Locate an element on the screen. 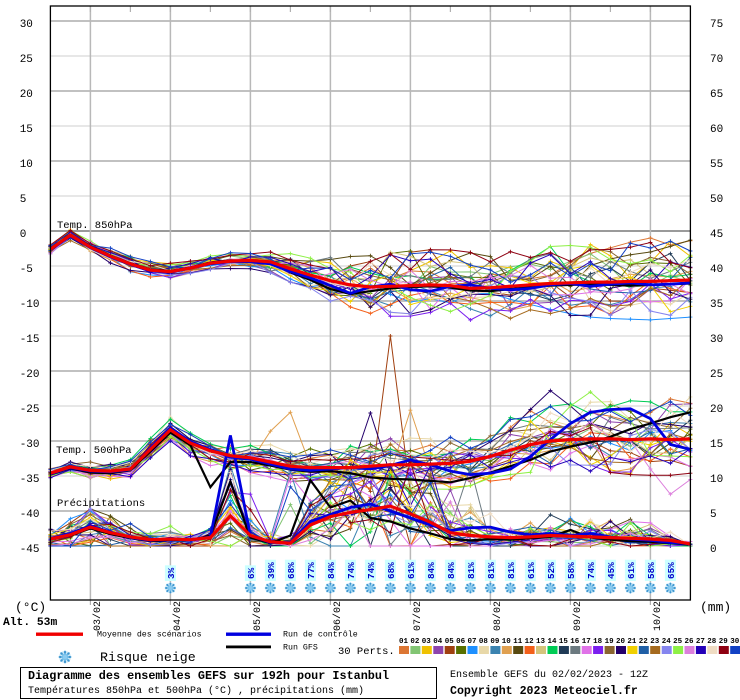  svg-text: 26 is located at coordinates (690, 642).